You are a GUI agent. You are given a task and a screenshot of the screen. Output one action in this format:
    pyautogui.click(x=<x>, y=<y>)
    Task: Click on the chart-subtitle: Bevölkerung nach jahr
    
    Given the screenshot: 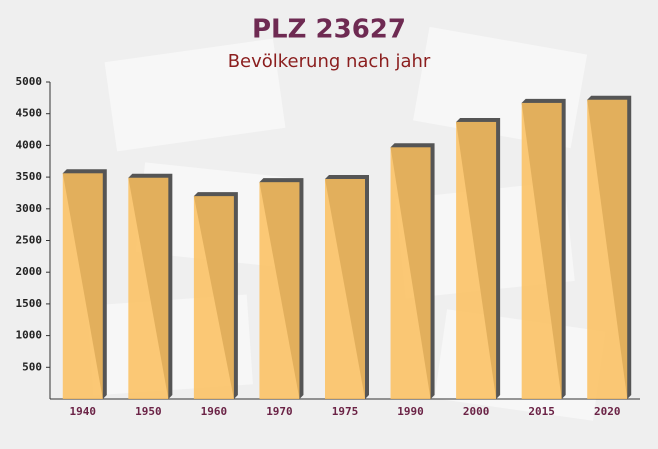 What is the action you would take?
    pyautogui.click(x=329, y=61)
    